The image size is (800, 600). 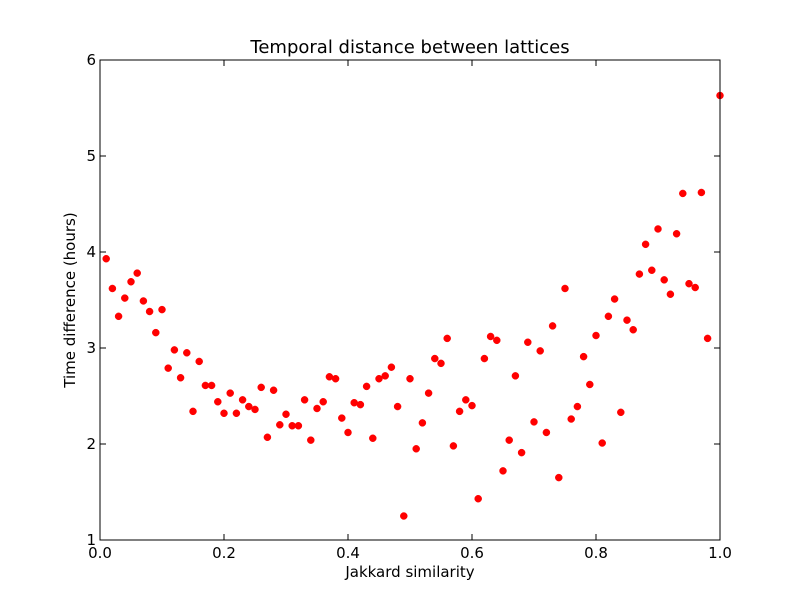 I want to click on y-tick-label: 6, so click(x=91, y=60).